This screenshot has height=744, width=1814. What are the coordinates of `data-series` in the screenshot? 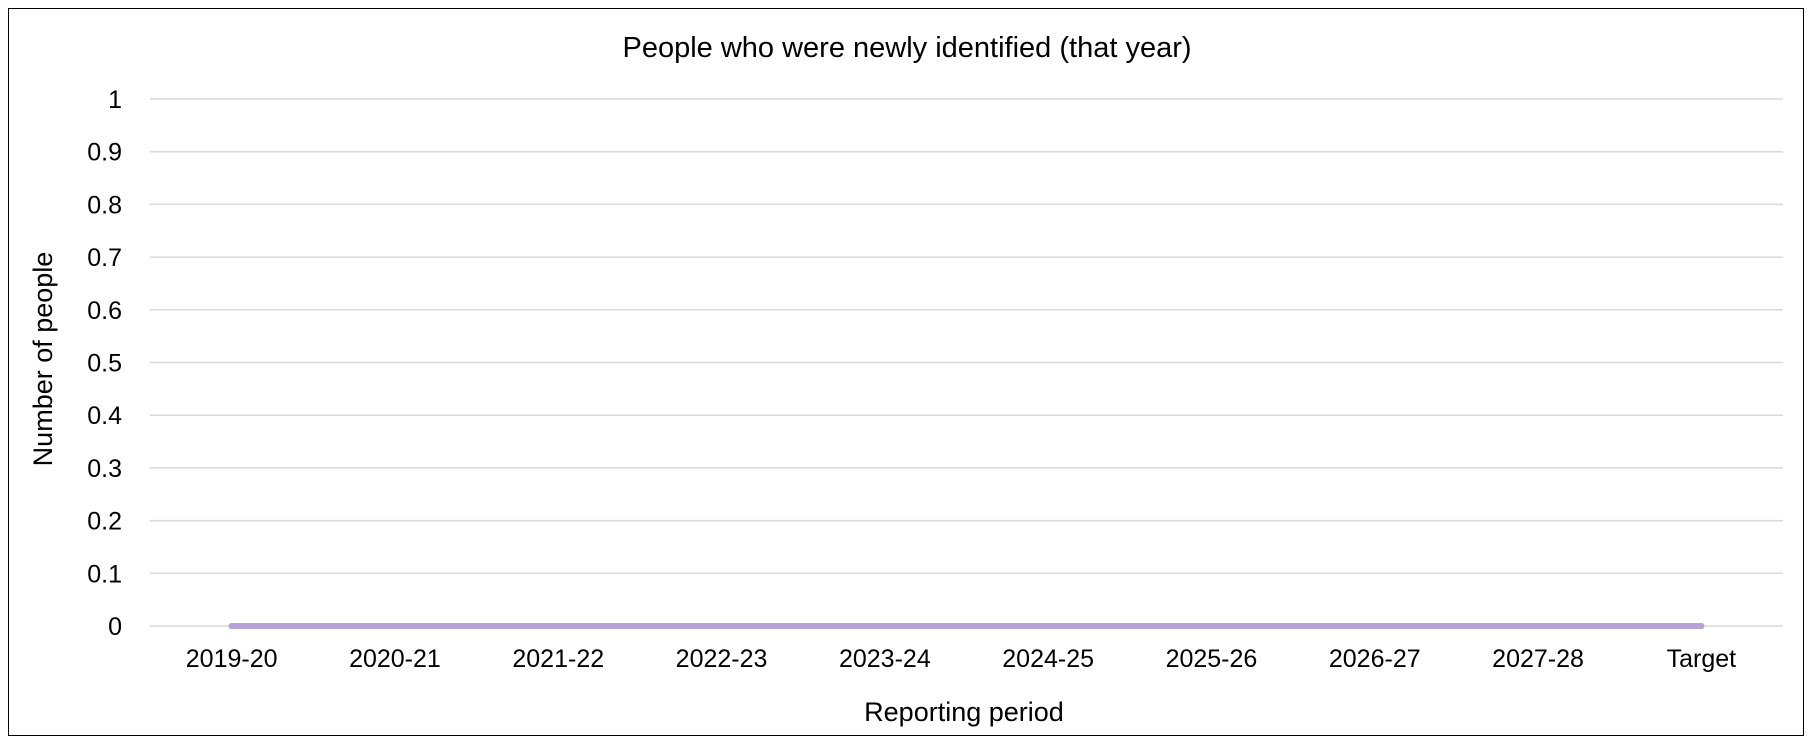 It's located at (966, 626).